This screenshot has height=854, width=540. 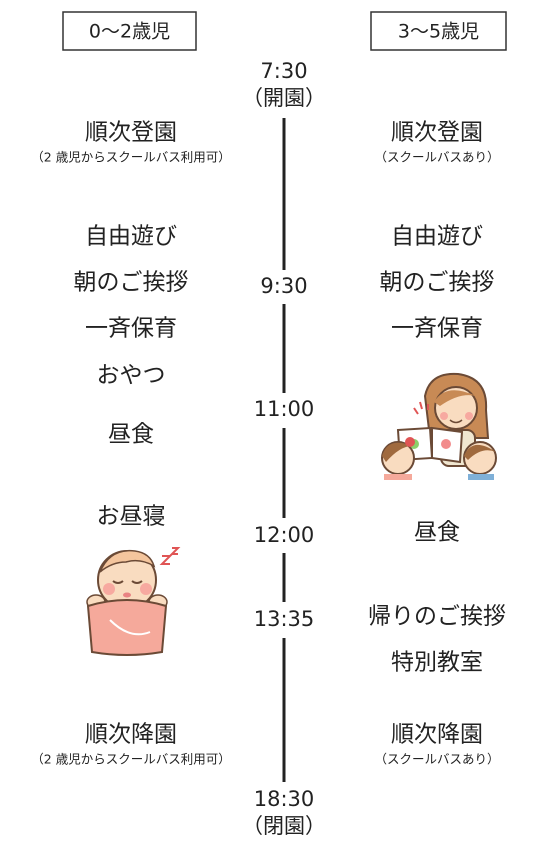 What do you see at coordinates (284, 409) in the screenshot?
I see `time-label: 11:00` at bounding box center [284, 409].